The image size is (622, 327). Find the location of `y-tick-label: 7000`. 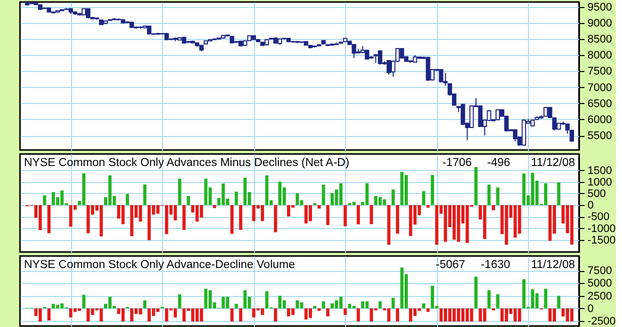

y-tick-label: 7000 is located at coordinates (600, 88).